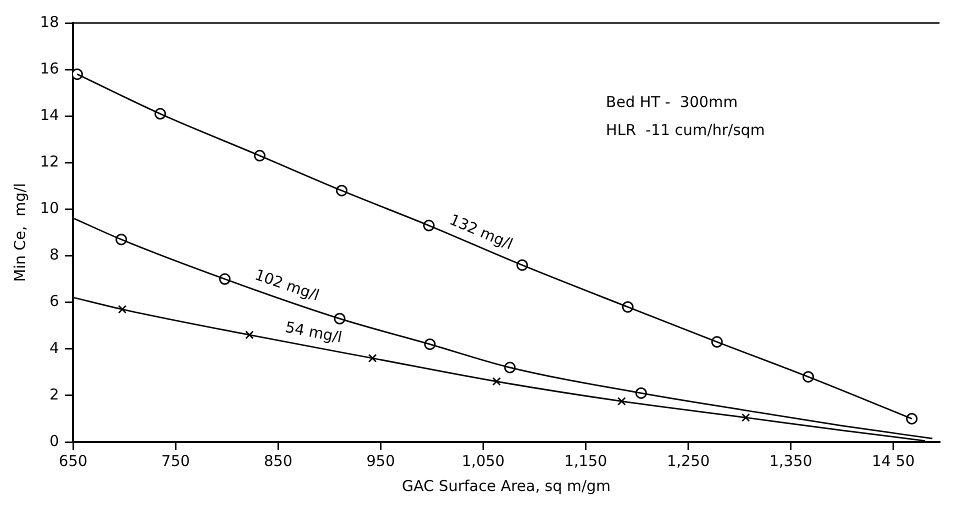 This screenshot has width=954, height=508. Describe the element at coordinates (50, 68) in the screenshot. I see `y-tick-label: 16` at that location.